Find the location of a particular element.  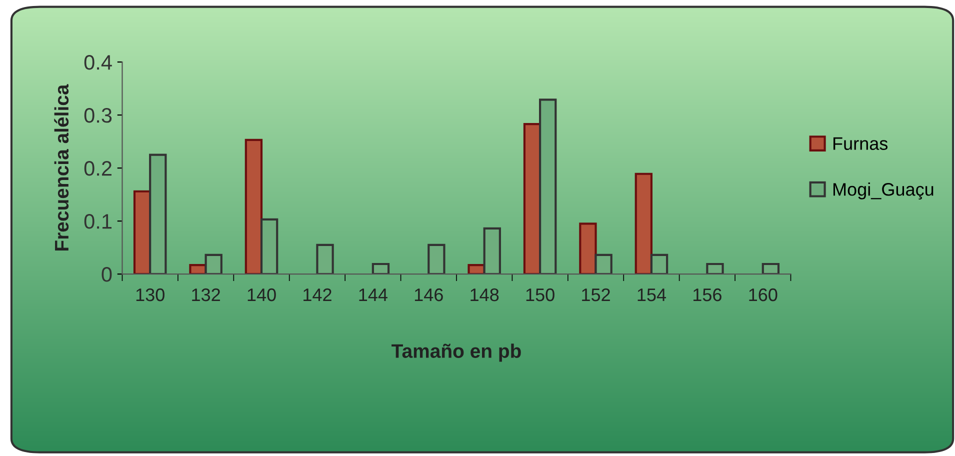

x-tick-label: 132 is located at coordinates (206, 295).